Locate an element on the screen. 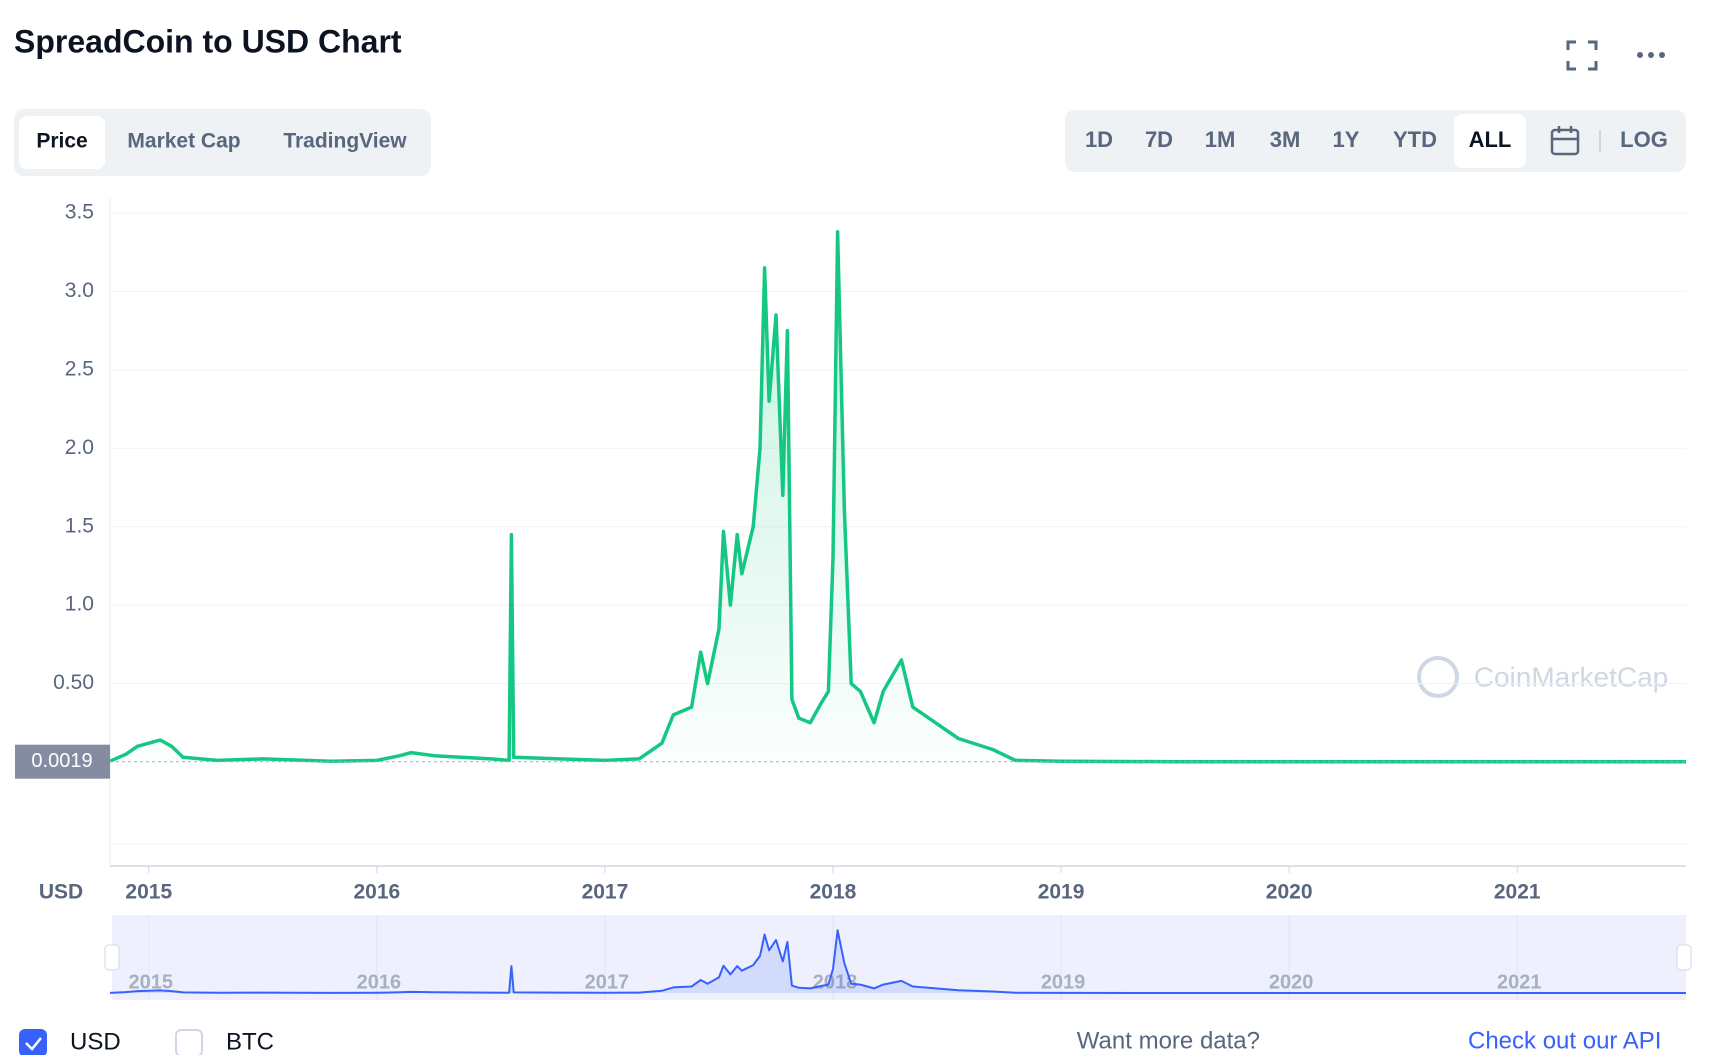 The height and width of the screenshot is (1055, 1710). y-tick-label: 2.5 is located at coordinates (79, 368).